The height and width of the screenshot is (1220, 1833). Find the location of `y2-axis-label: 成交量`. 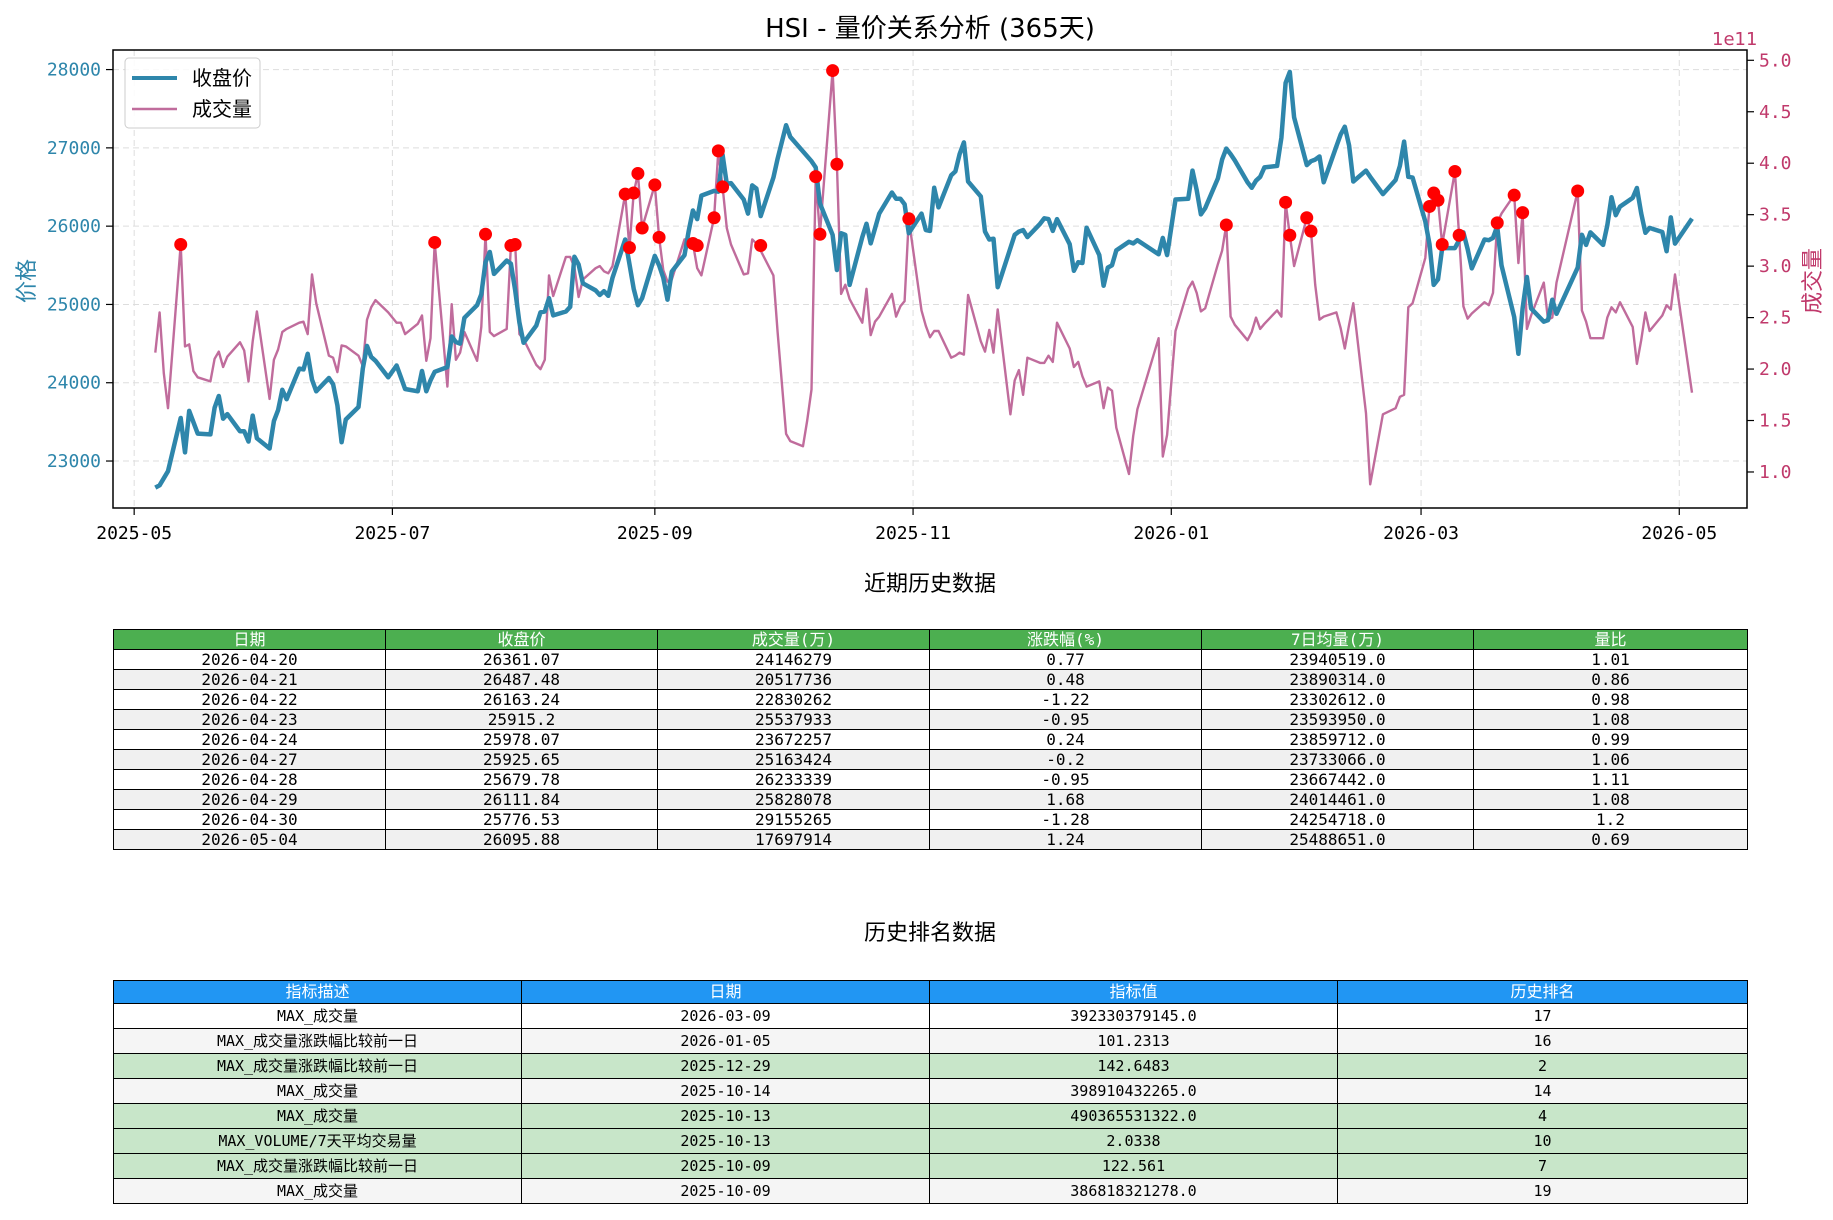

y2-axis-label: 成交量 is located at coordinates (1813, 281).